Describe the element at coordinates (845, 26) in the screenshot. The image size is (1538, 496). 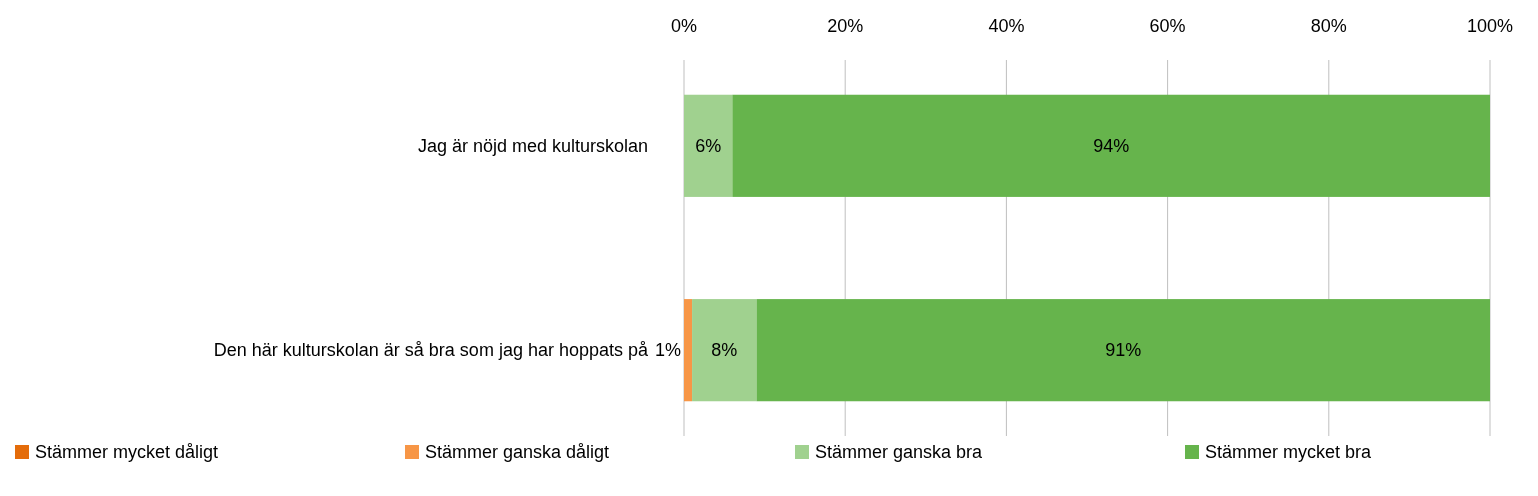
I see `x-tick-label: 20%` at that location.